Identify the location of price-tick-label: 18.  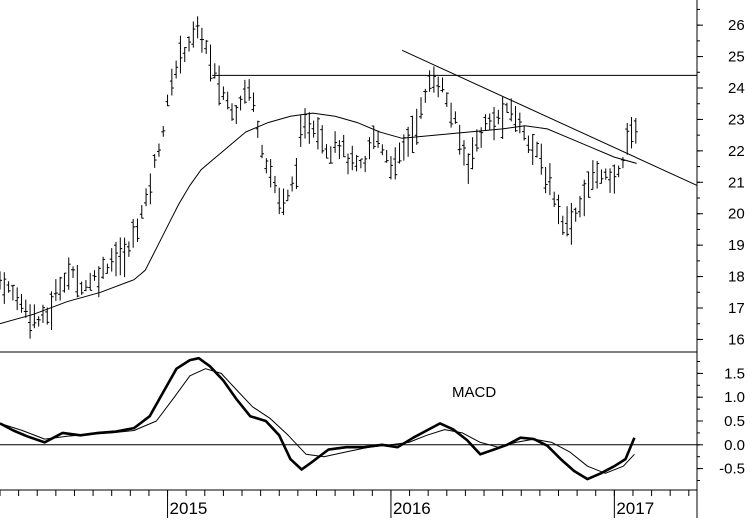
(736, 277).